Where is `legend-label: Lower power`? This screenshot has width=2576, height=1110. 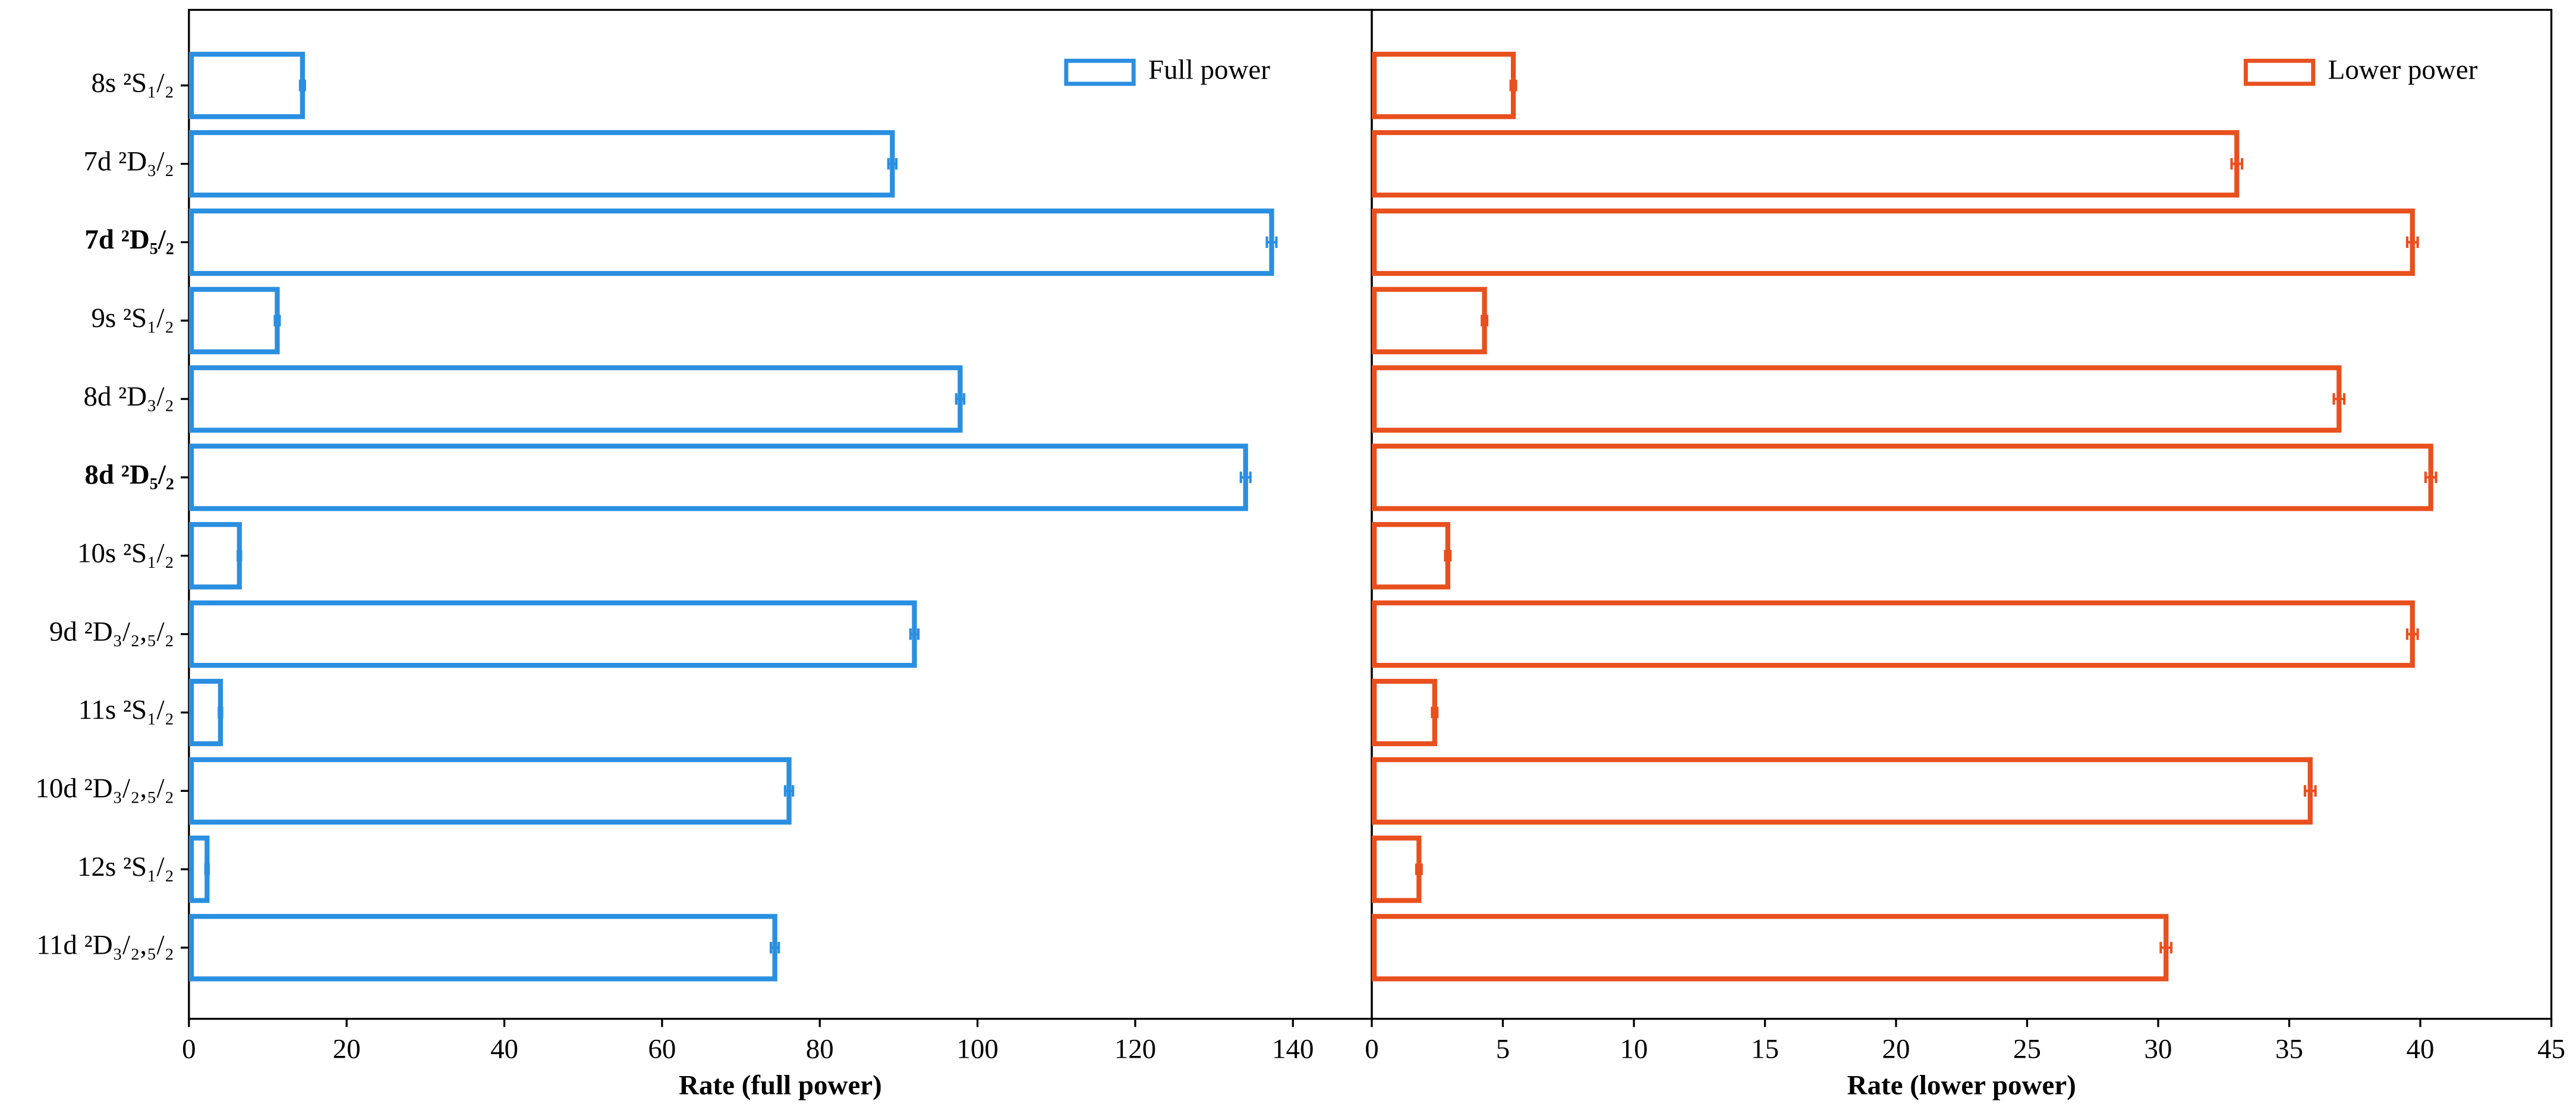
legend-label: Lower power is located at coordinates (2403, 69).